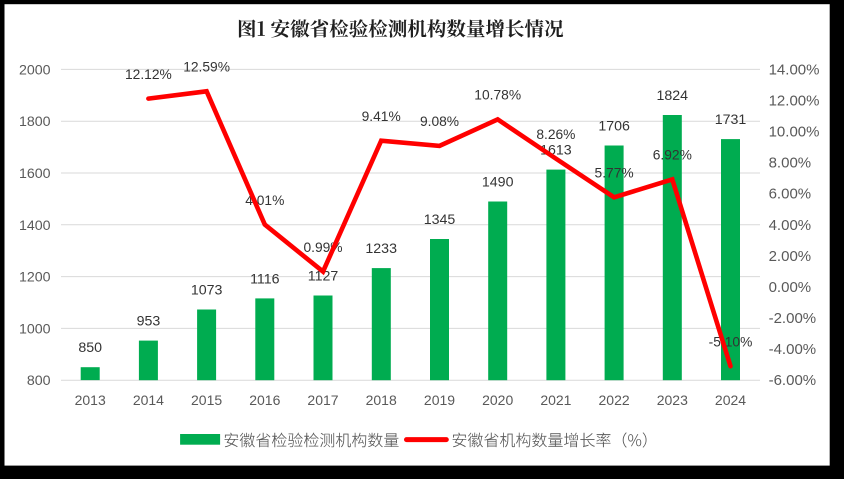  Describe the element at coordinates (149, 322) in the screenshot. I see `svg-text: 953` at that location.